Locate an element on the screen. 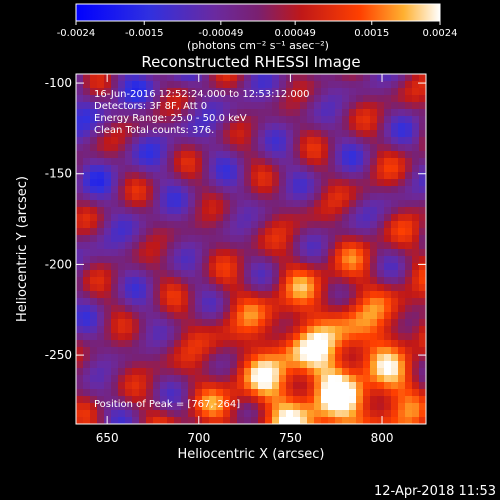 This screenshot has height=500, width=500. y-tick-label: -100 is located at coordinates (58, 83).